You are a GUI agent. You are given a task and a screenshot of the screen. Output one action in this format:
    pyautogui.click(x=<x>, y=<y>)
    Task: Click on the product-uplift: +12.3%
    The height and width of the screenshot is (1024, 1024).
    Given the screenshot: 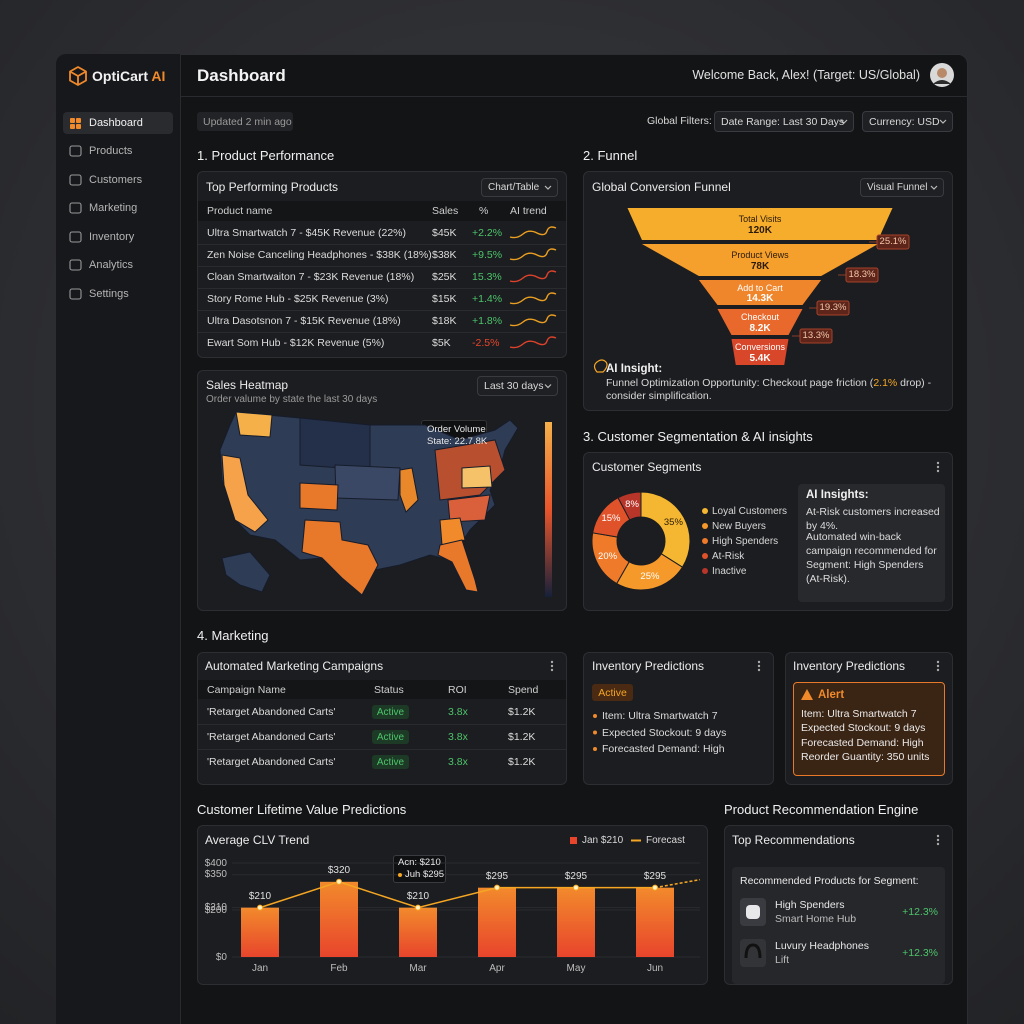 What is the action you would take?
    pyautogui.click(x=920, y=953)
    